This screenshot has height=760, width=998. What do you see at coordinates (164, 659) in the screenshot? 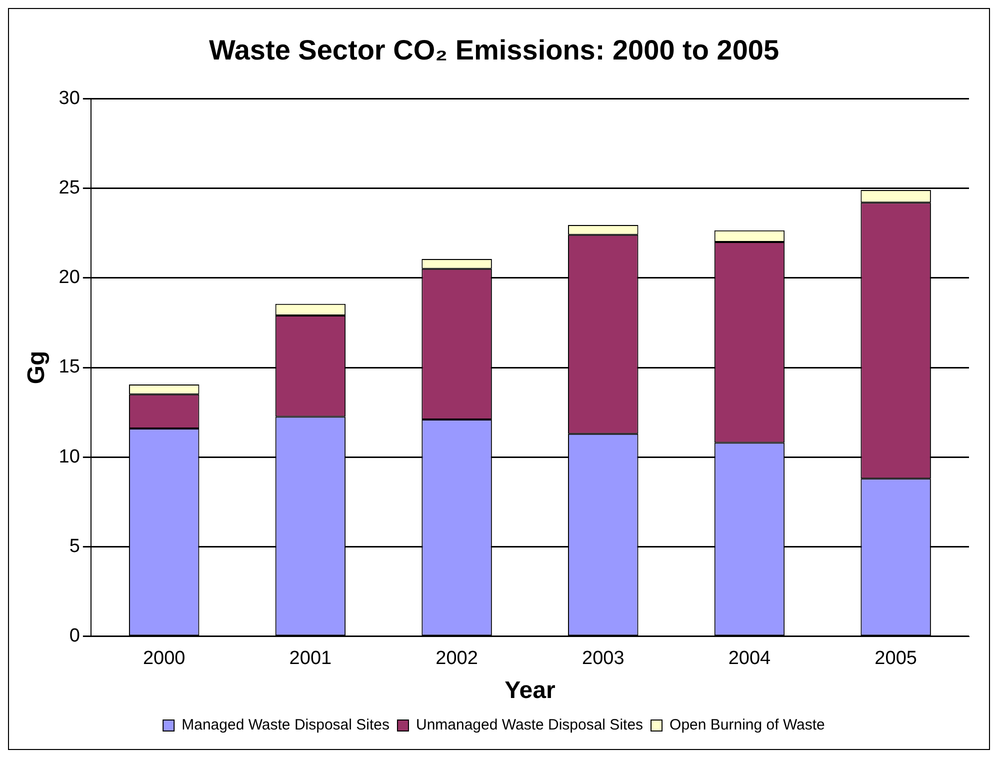
I see `x-tick-label: 2000` at bounding box center [164, 659].